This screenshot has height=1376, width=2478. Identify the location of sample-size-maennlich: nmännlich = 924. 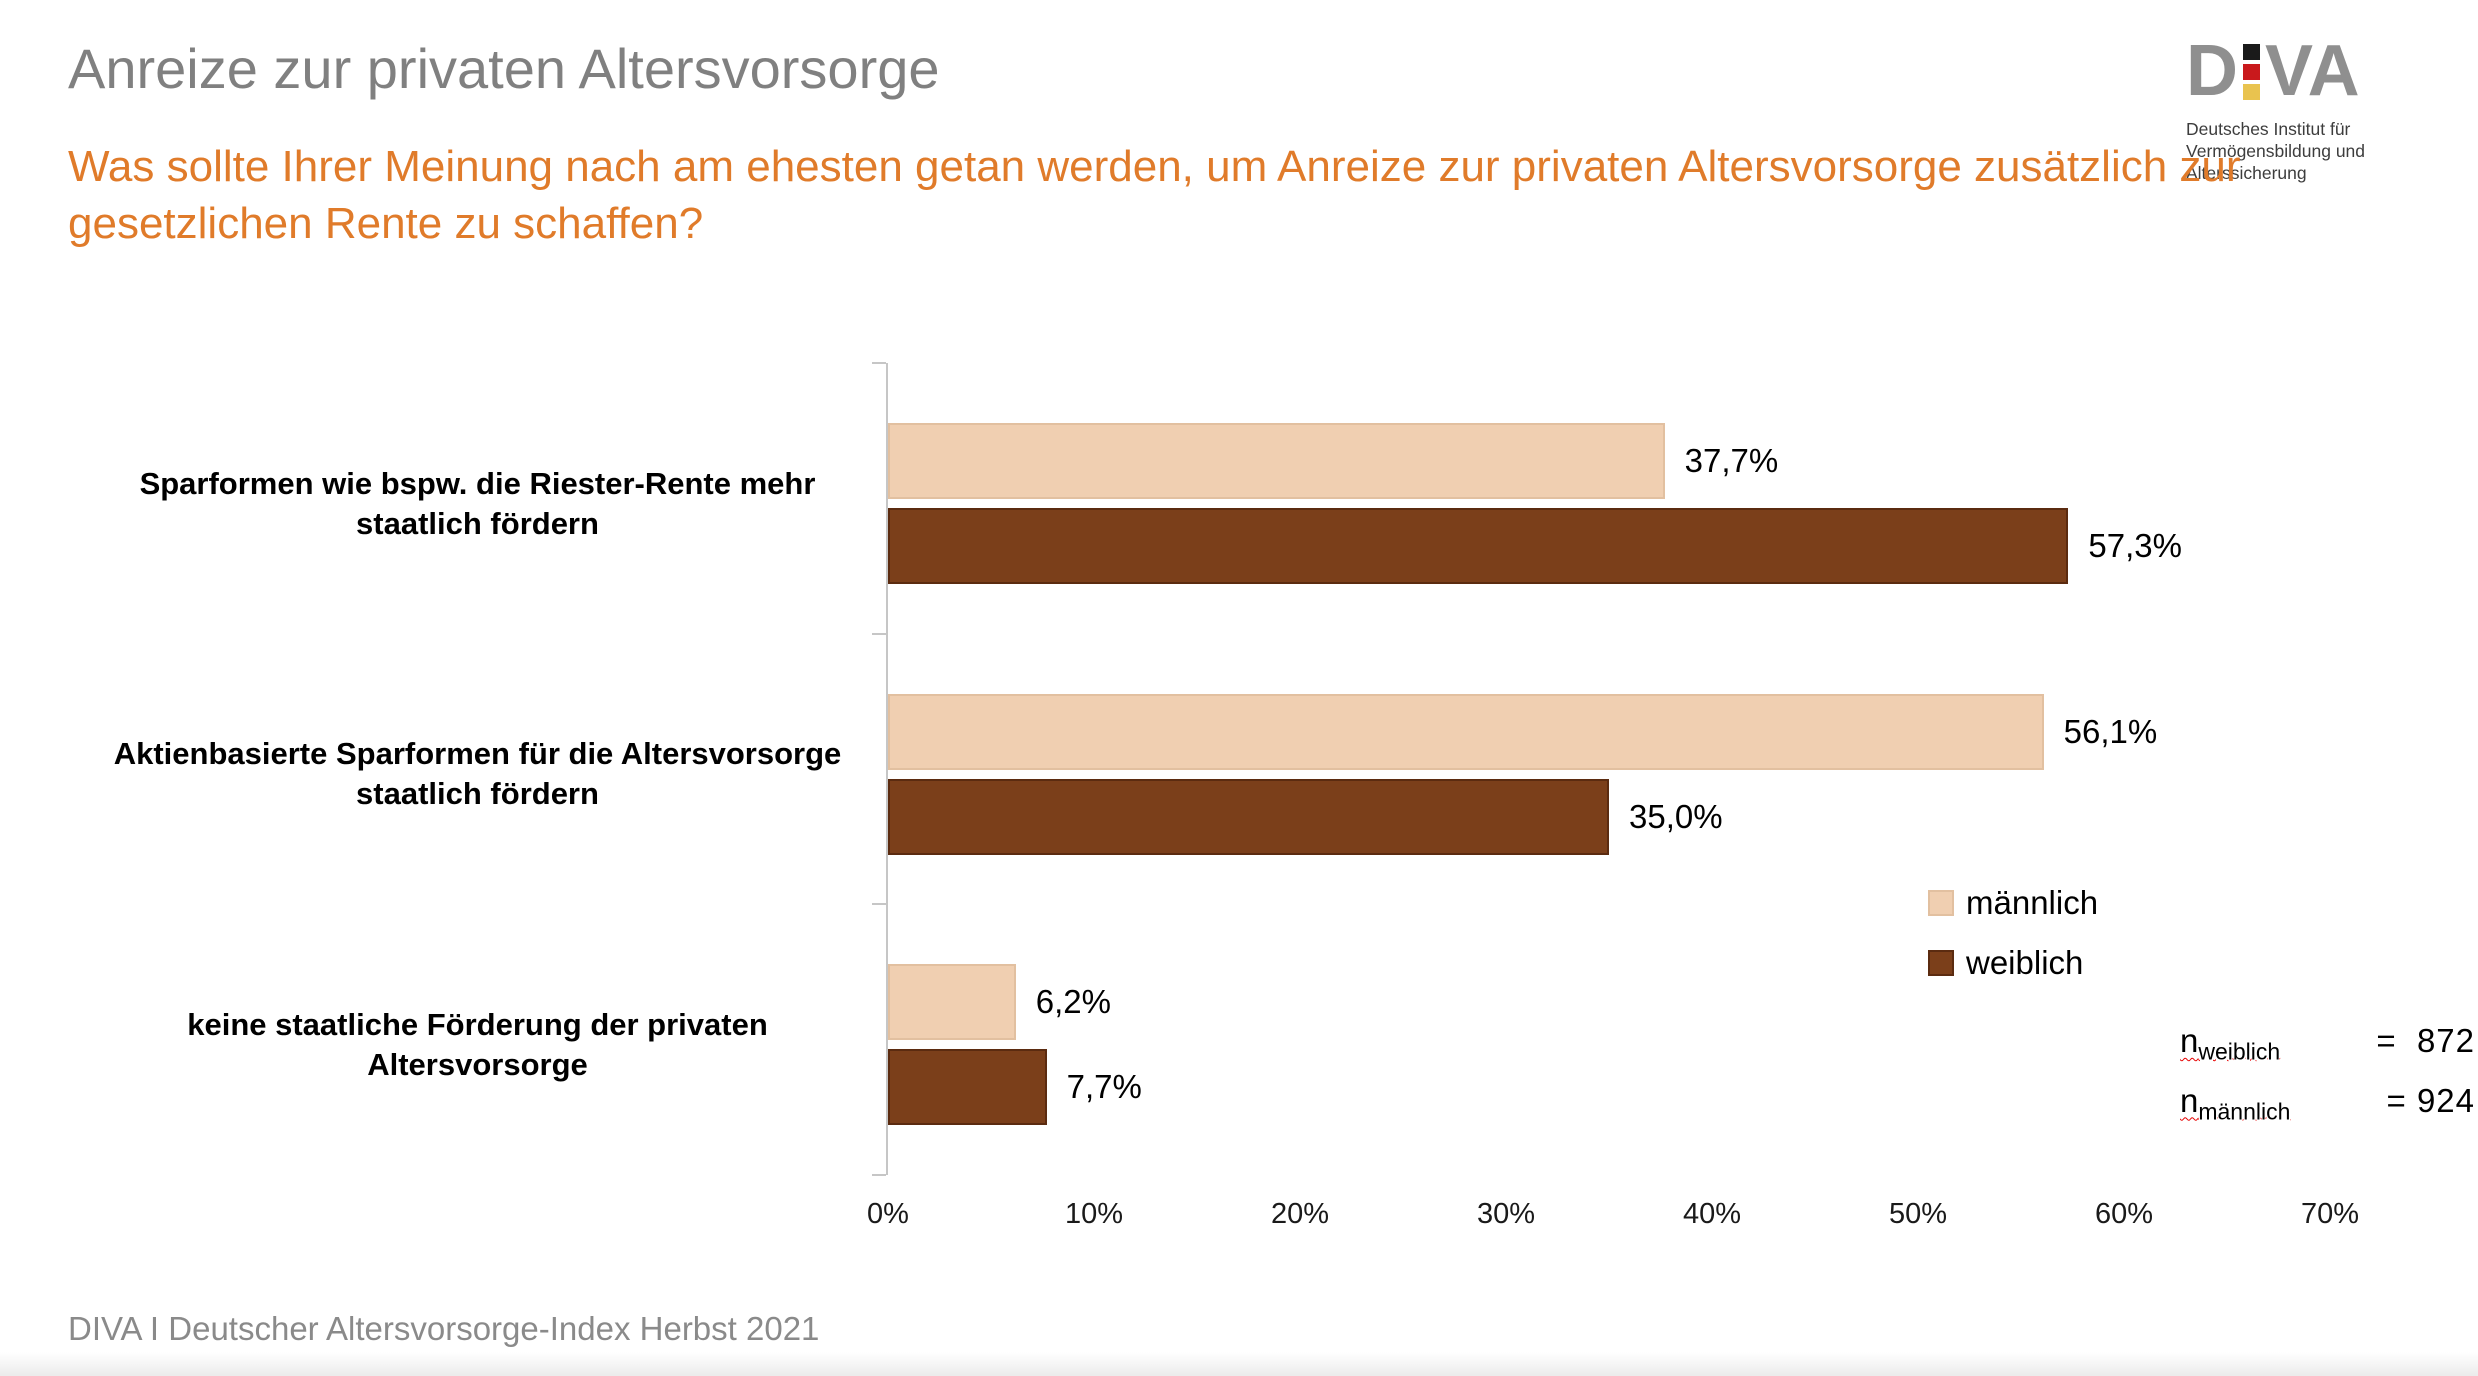
(2327, 1104).